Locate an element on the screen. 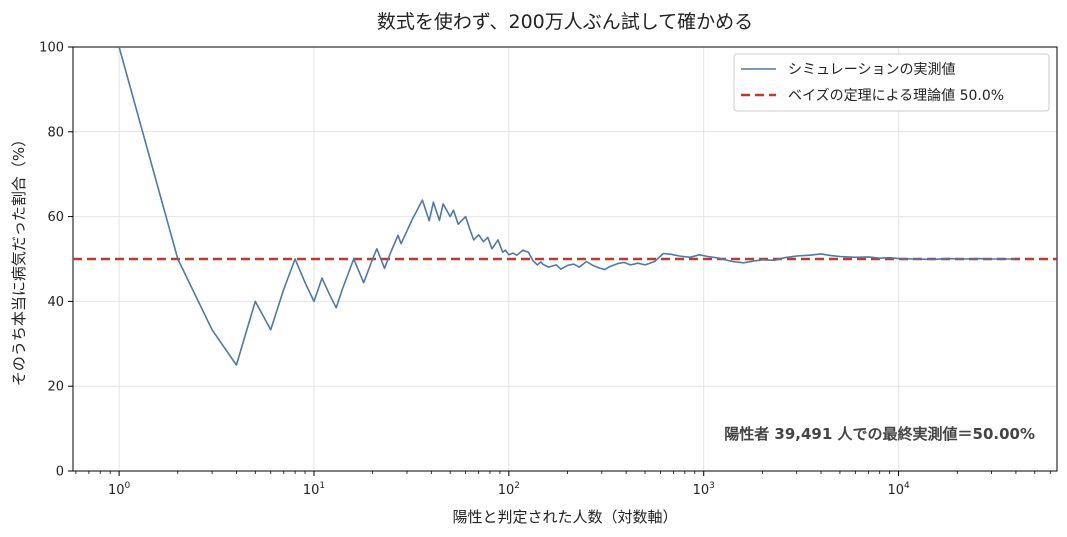 The image size is (1067, 537). y-tick-label: 80 is located at coordinates (55, 132).